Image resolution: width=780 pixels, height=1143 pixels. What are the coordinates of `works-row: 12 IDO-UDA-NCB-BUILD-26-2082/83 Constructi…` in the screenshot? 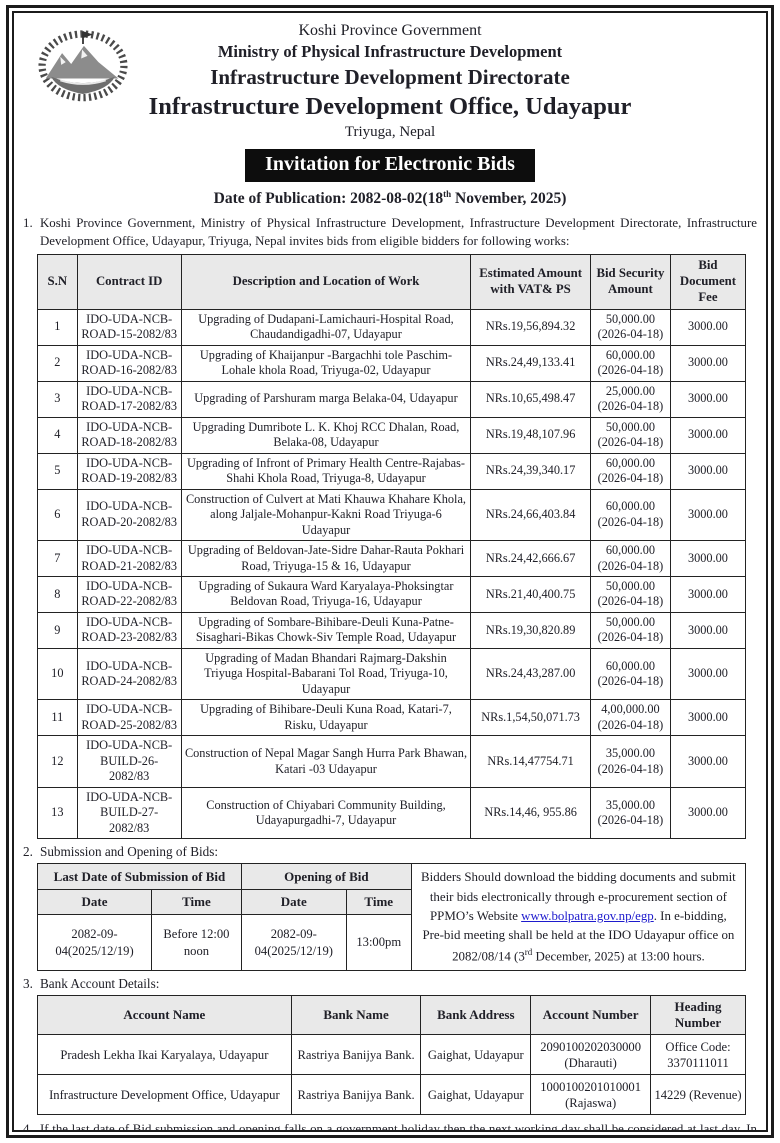 It's located at (392, 761).